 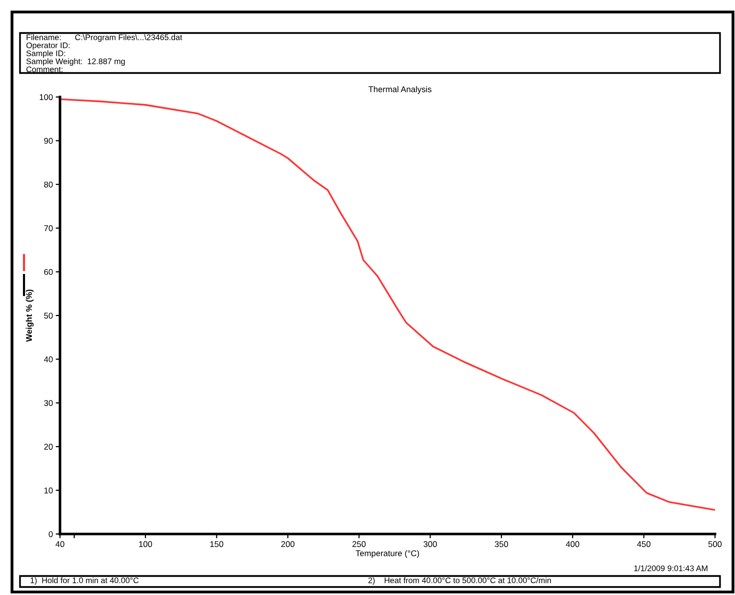 I want to click on x-tick-label: 500, so click(x=715, y=544).